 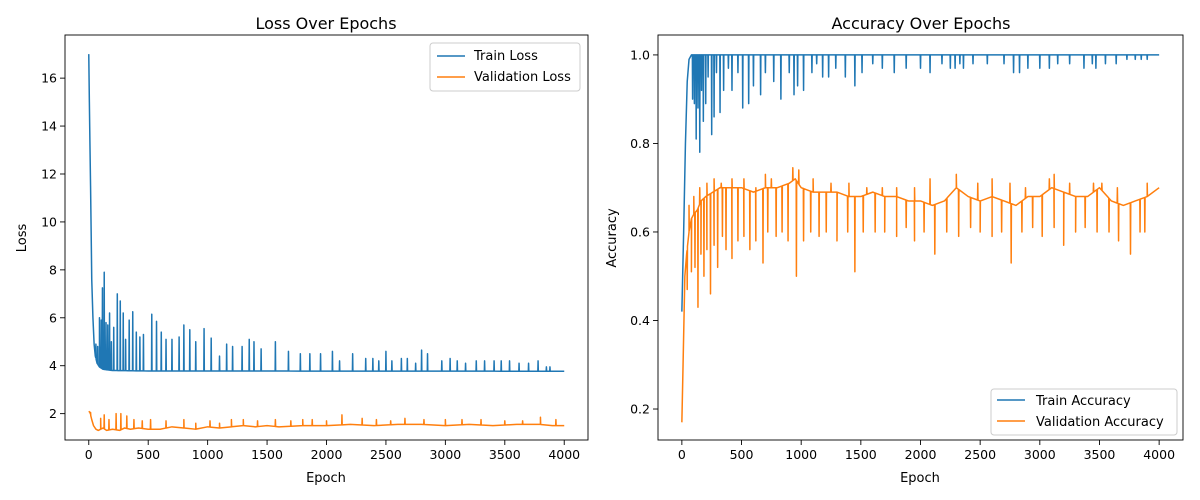 What do you see at coordinates (1100, 454) in the screenshot?
I see `accuracy-x-tick-label: 3500` at bounding box center [1100, 454].